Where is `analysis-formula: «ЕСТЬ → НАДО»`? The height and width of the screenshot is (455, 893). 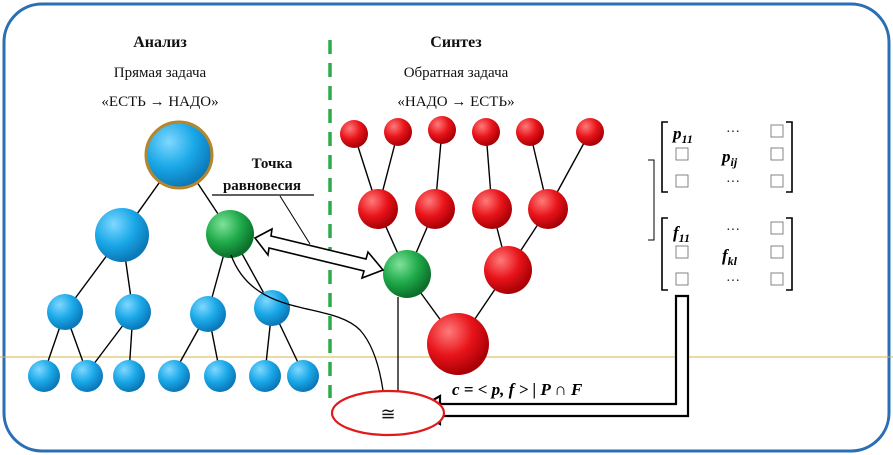 analysis-formula: «ЕСТЬ → НАДО» is located at coordinates (159, 102).